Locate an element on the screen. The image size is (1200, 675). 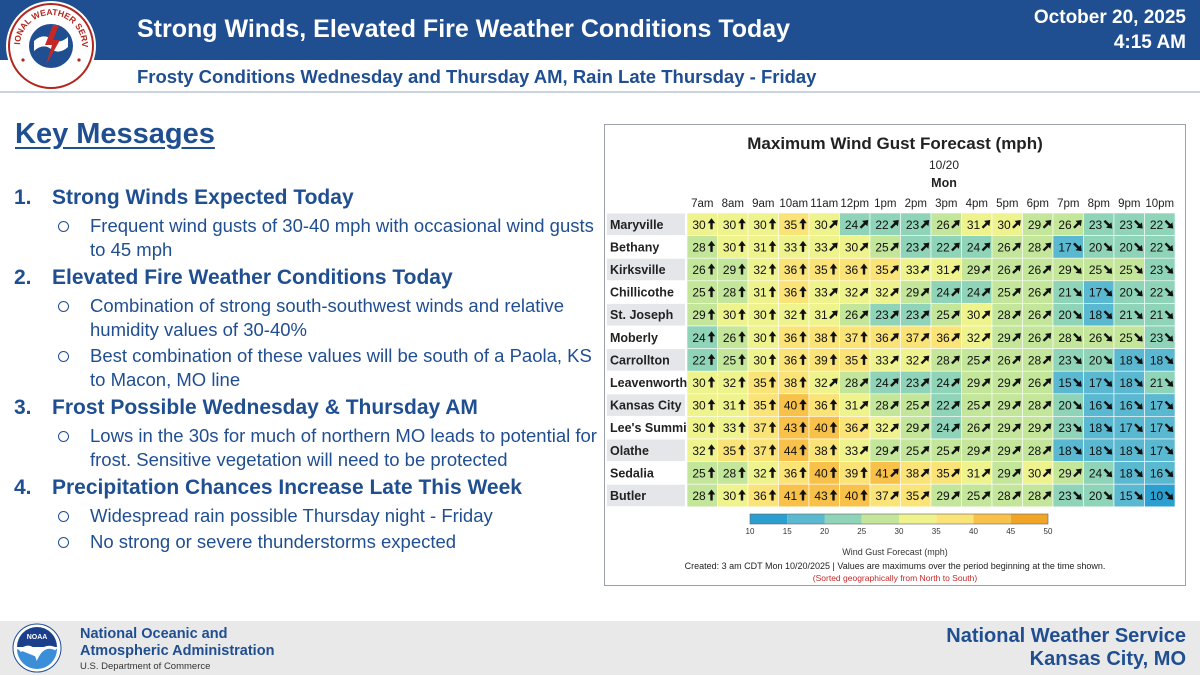
cell-value: 15 is located at coordinates (1065, 383).